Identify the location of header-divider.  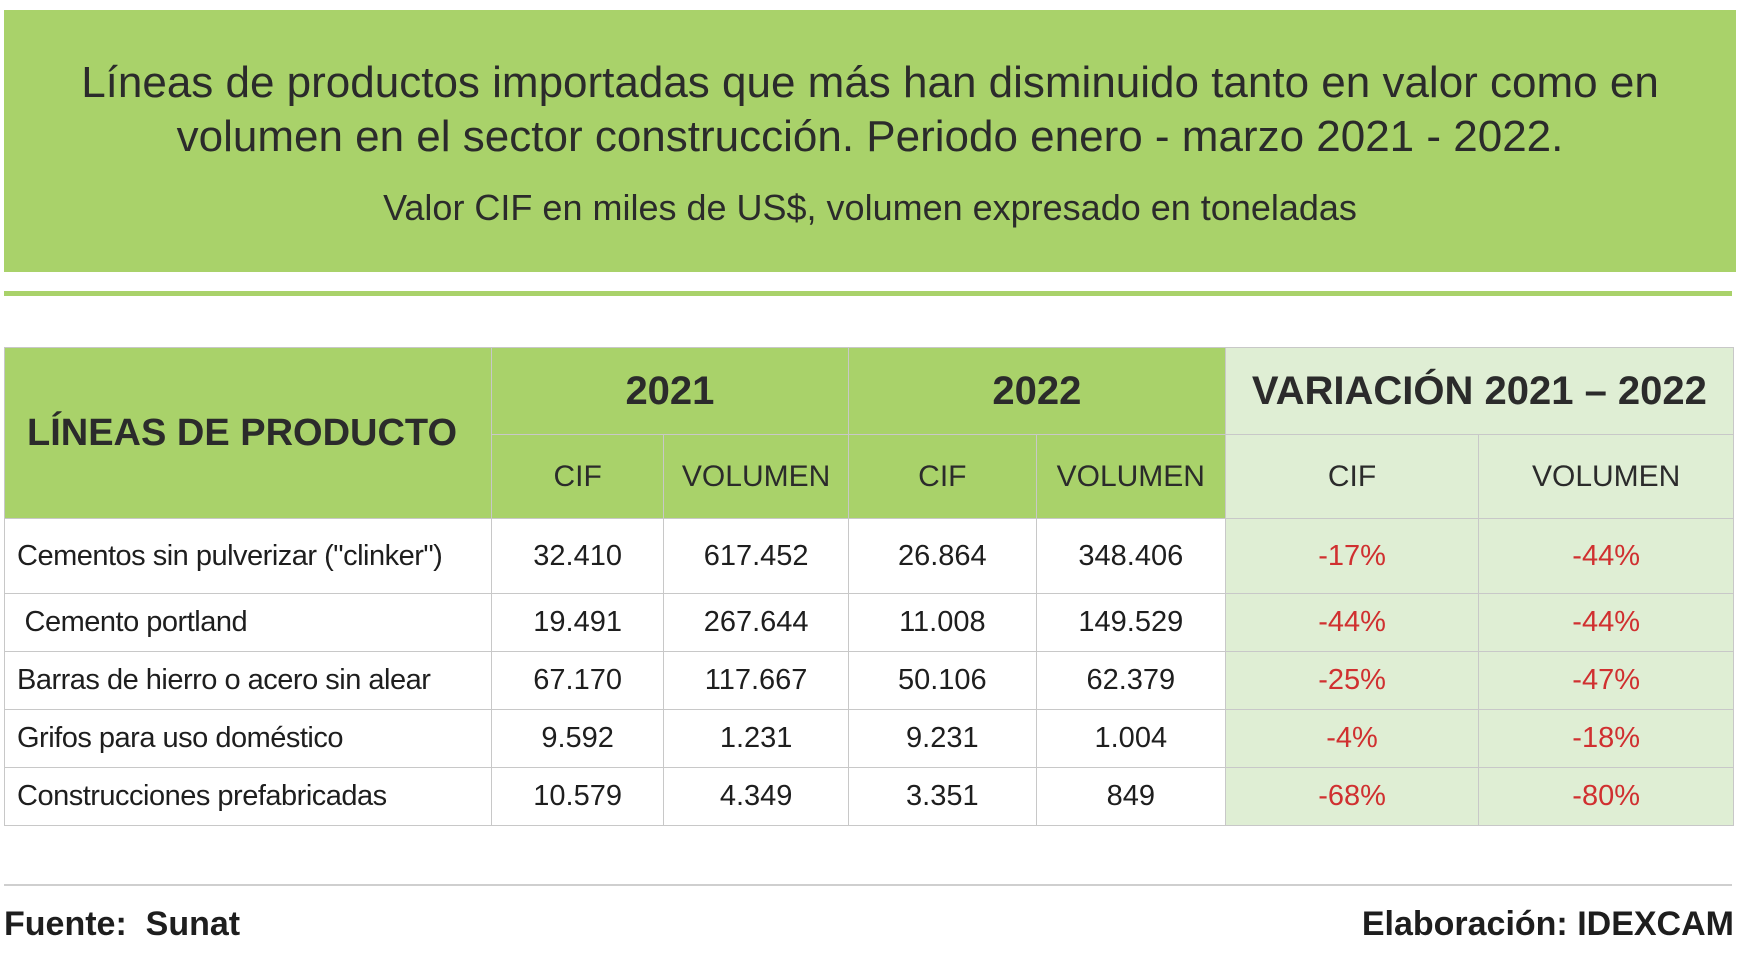
(868, 293).